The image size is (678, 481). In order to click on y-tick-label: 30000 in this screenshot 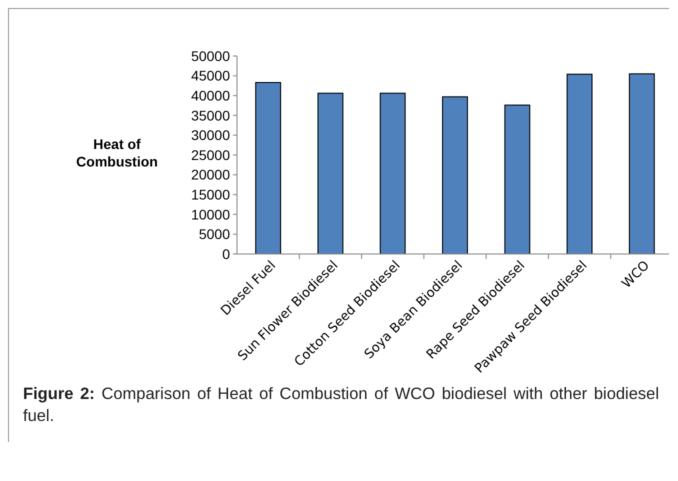, I will do `click(210, 135)`.